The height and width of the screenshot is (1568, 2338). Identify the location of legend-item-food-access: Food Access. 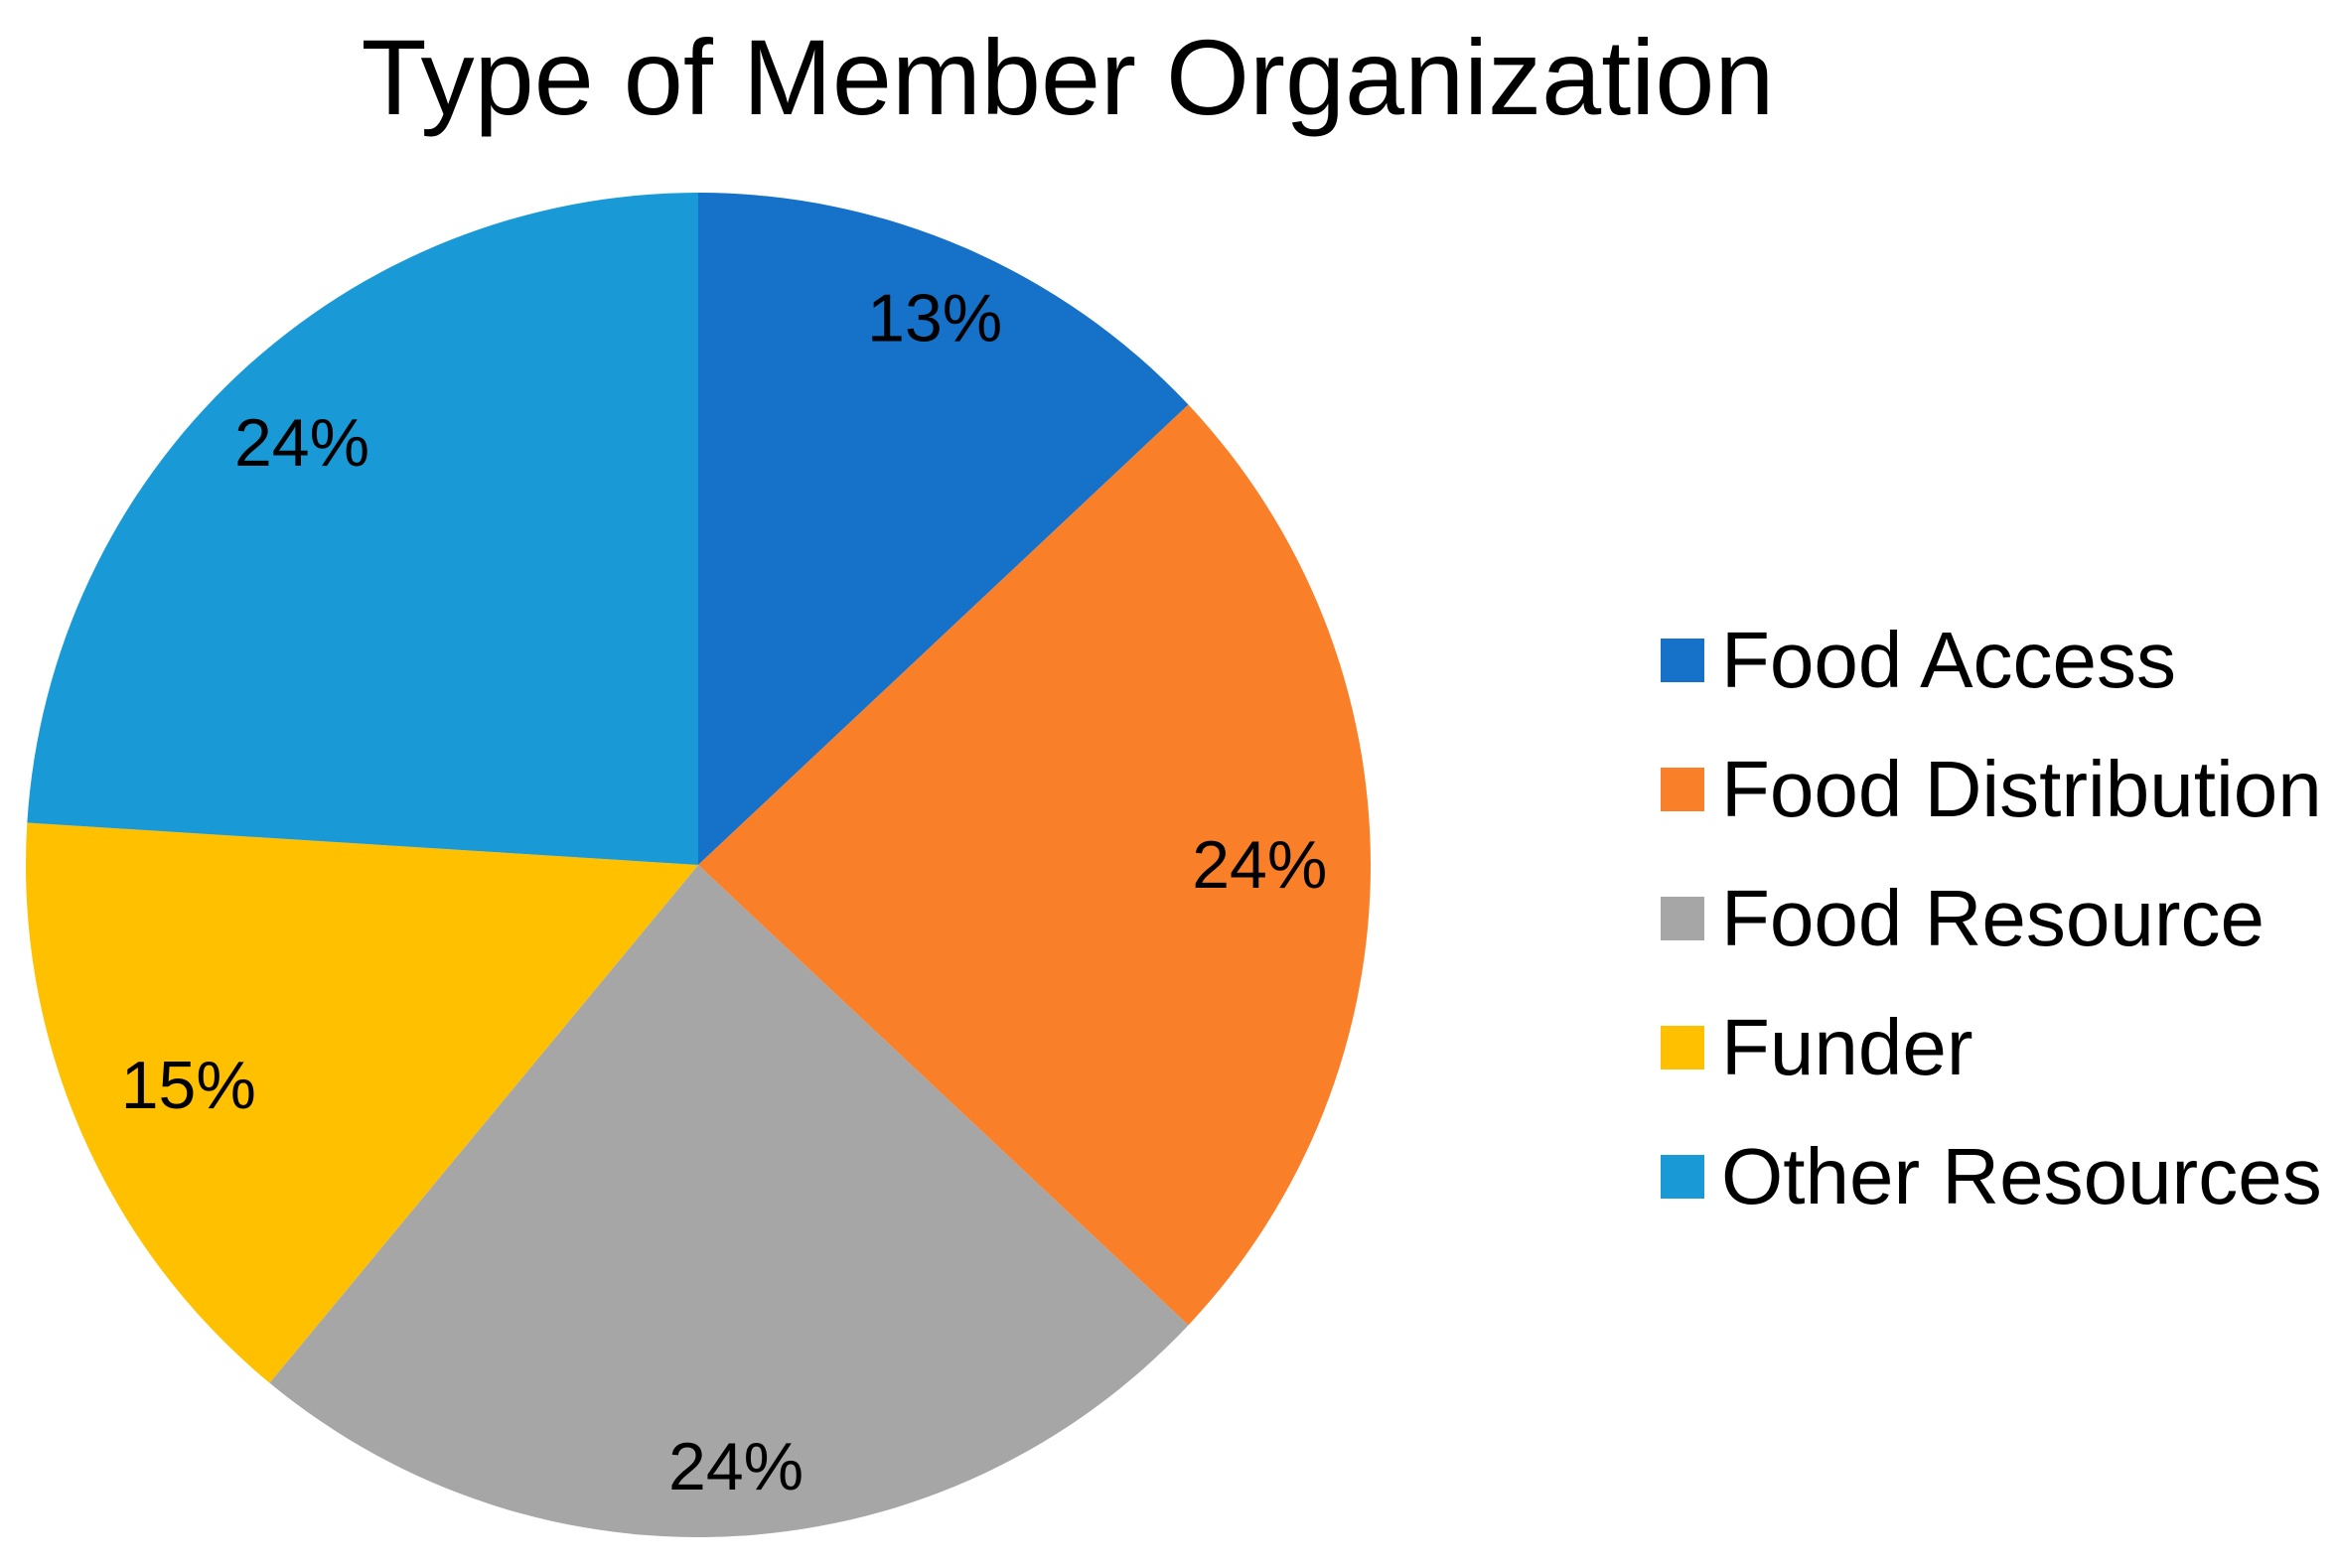
(1991, 660).